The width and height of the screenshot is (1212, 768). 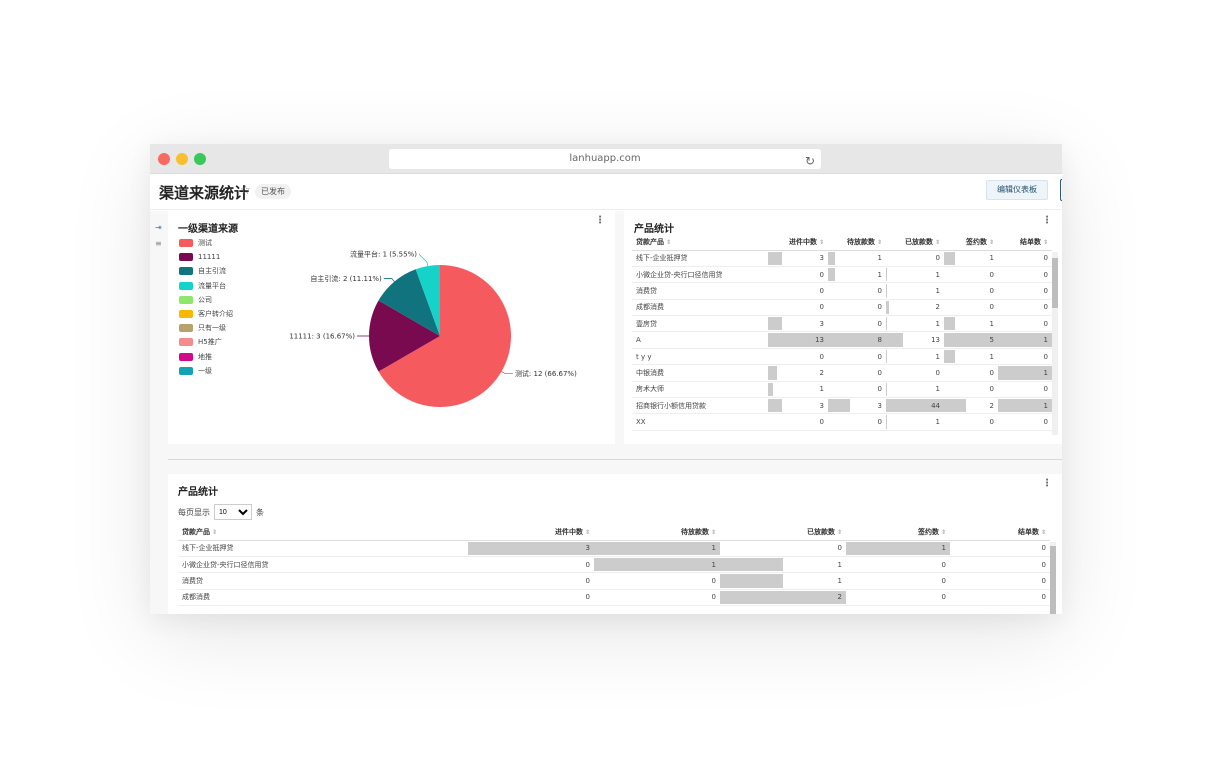 What do you see at coordinates (225, 564) in the screenshot?
I see `cell-value: 小微企业贷-央行口径信用贷` at bounding box center [225, 564].